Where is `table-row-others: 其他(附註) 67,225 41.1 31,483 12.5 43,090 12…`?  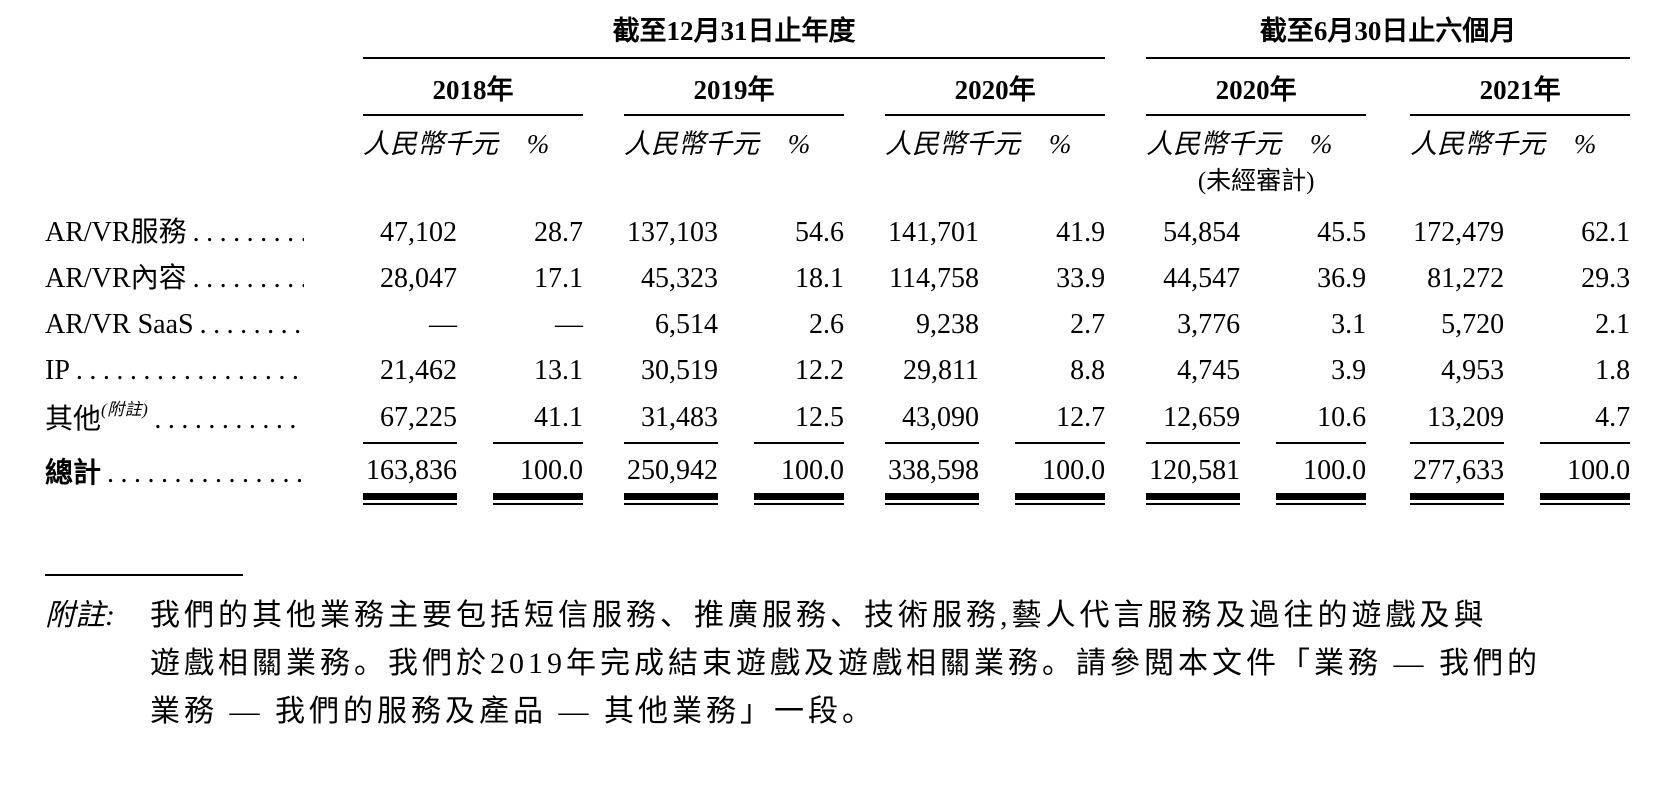
table-row-others: 其他(附註) 67,225 41.1 31,483 12.5 43,090 12… is located at coordinates (838, 419).